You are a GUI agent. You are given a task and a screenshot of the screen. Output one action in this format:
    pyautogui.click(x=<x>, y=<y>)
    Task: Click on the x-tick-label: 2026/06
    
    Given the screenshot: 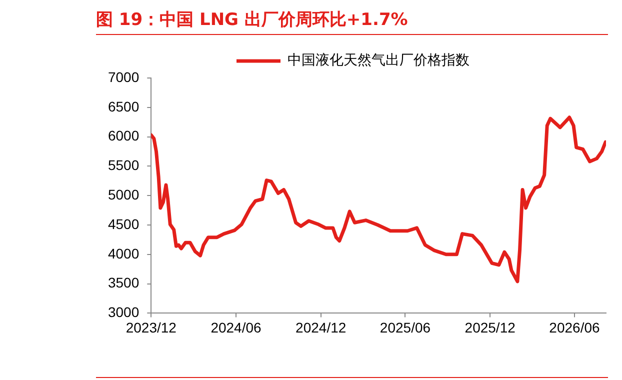 What is the action you would take?
    pyautogui.click(x=574, y=327)
    